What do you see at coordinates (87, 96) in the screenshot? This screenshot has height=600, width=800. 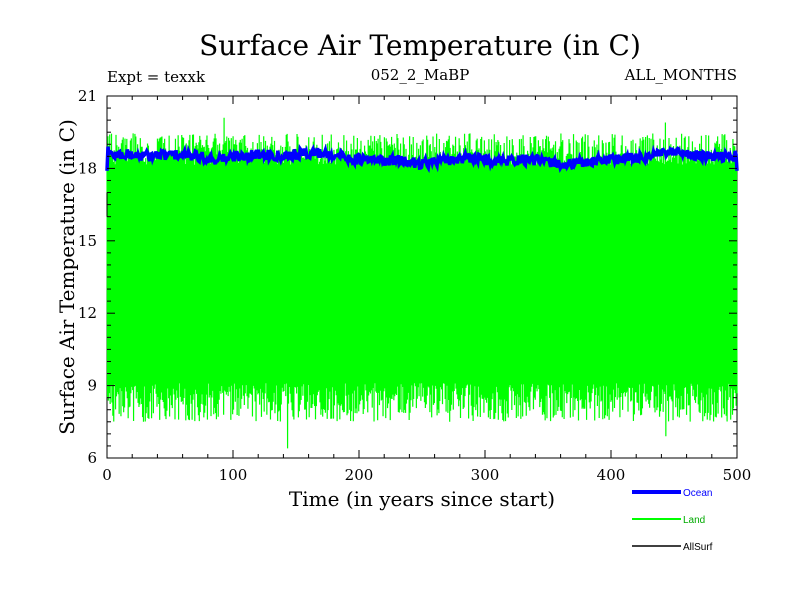 I see `y-tick-label-21: 21` at bounding box center [87, 96].